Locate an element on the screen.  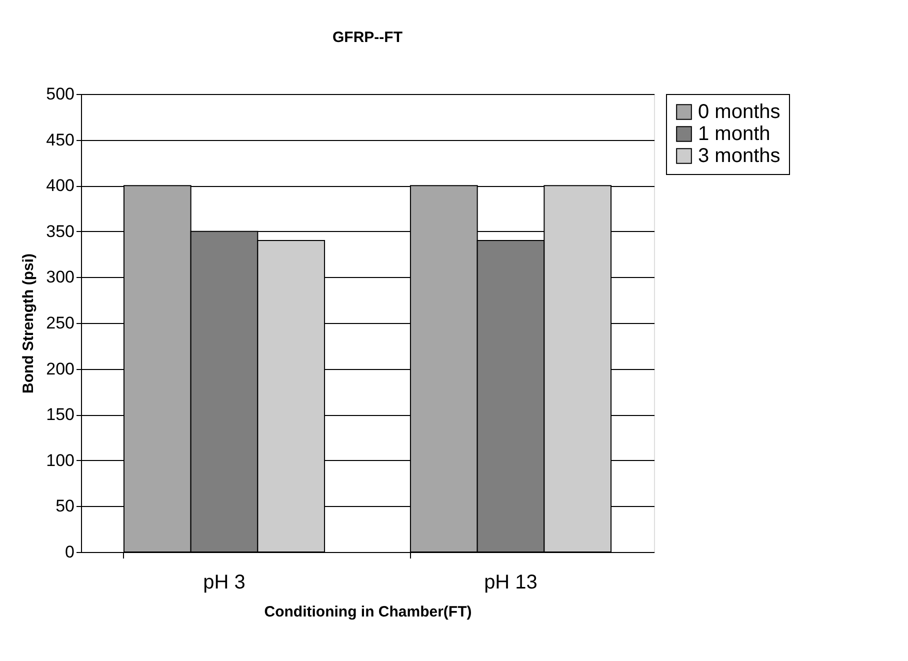
y-tick-label: 500 is located at coordinates (60, 94).